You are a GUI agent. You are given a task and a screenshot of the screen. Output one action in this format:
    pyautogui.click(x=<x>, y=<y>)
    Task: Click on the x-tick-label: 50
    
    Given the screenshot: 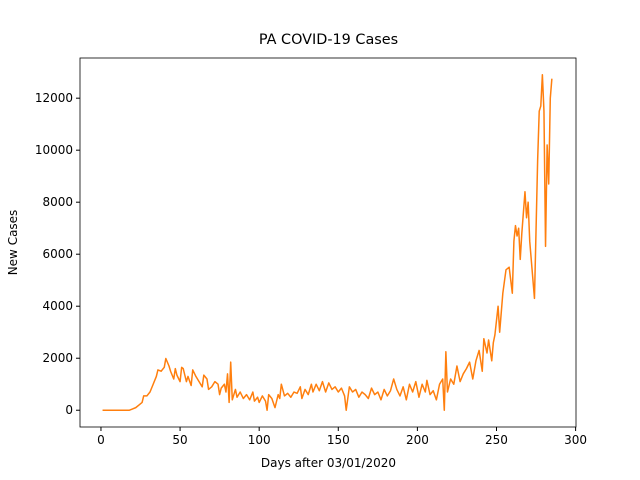 What is the action you would take?
    pyautogui.click(x=179, y=440)
    